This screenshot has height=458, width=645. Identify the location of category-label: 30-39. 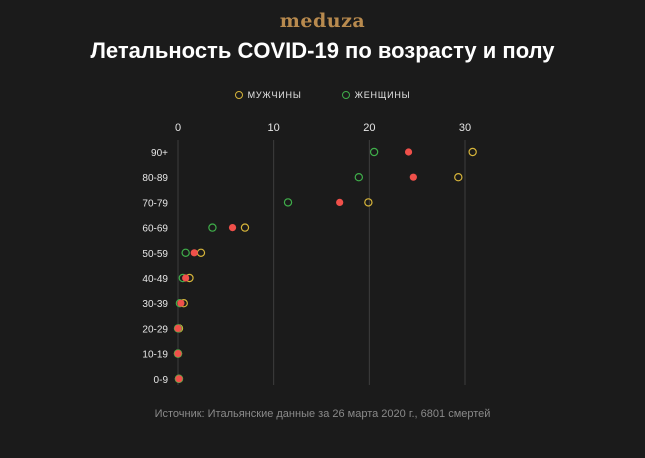
(155, 304).